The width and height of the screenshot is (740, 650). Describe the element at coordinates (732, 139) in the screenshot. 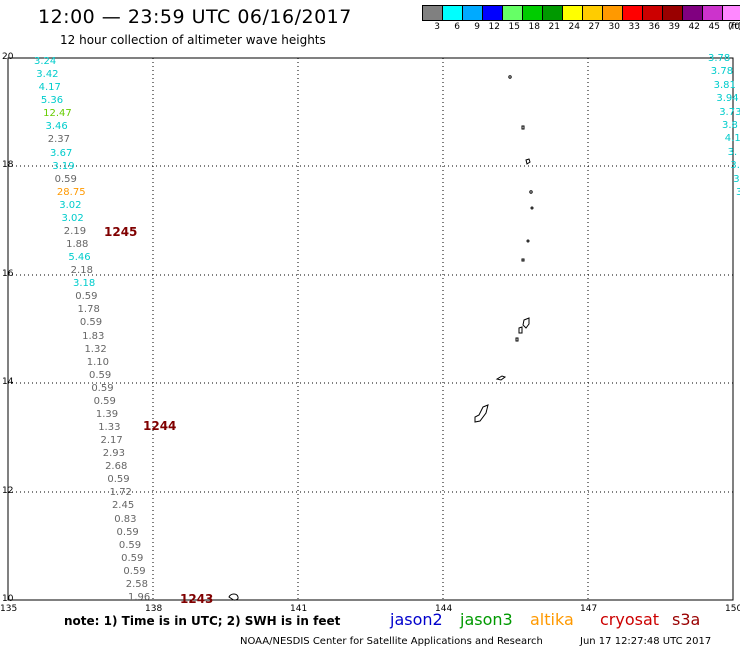

I see `wave-height-value: 4.1` at that location.